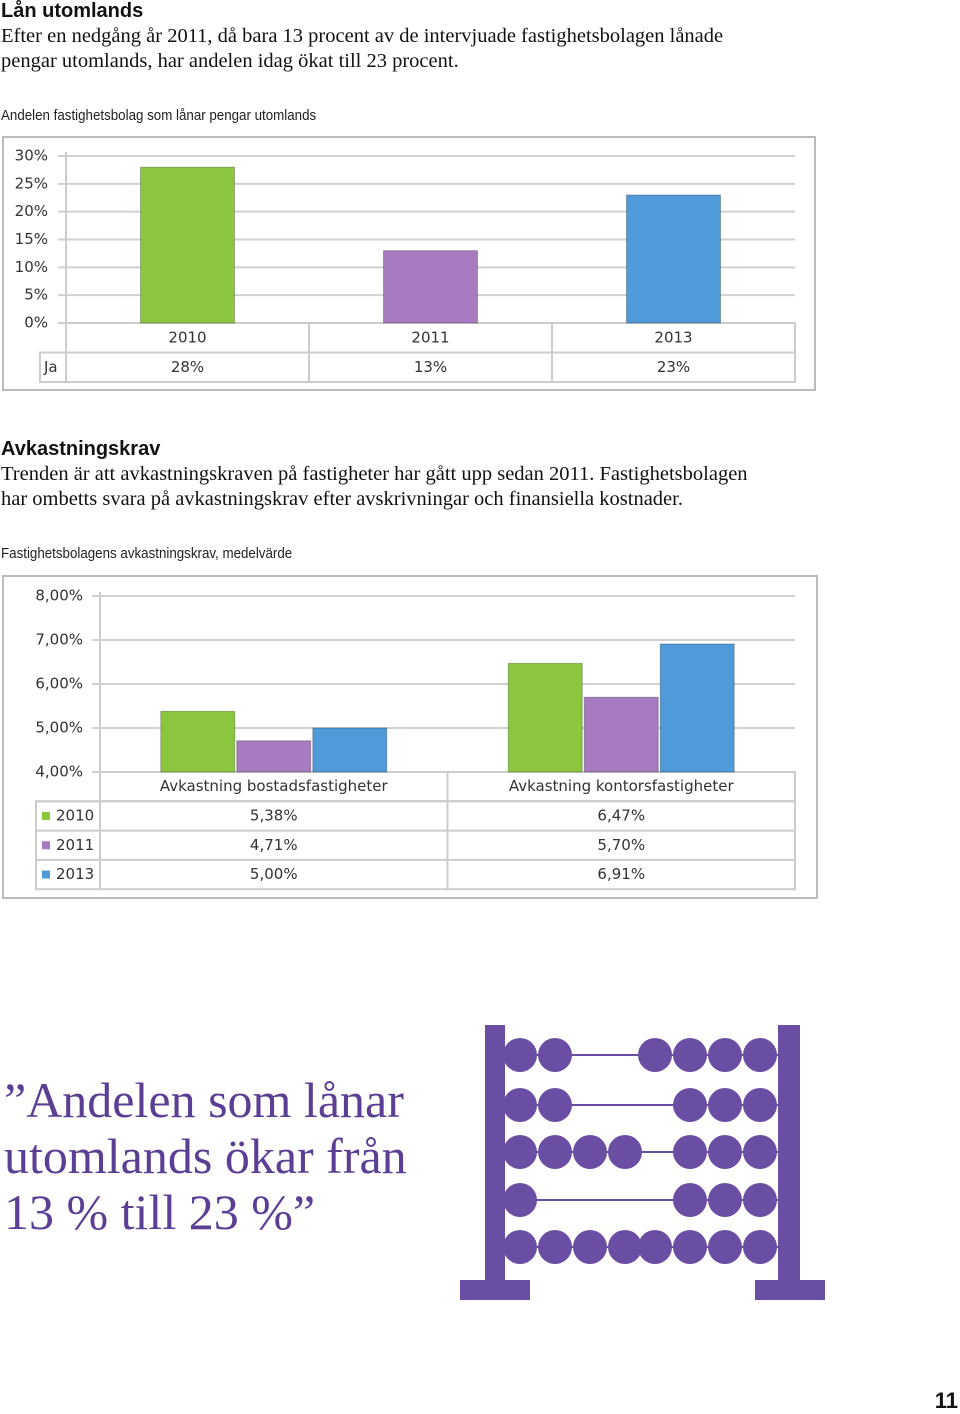 Image resolution: width=960 pixels, height=1414 pixels. What do you see at coordinates (673, 337) in the screenshot?
I see `x-tick-label: 2013` at bounding box center [673, 337].